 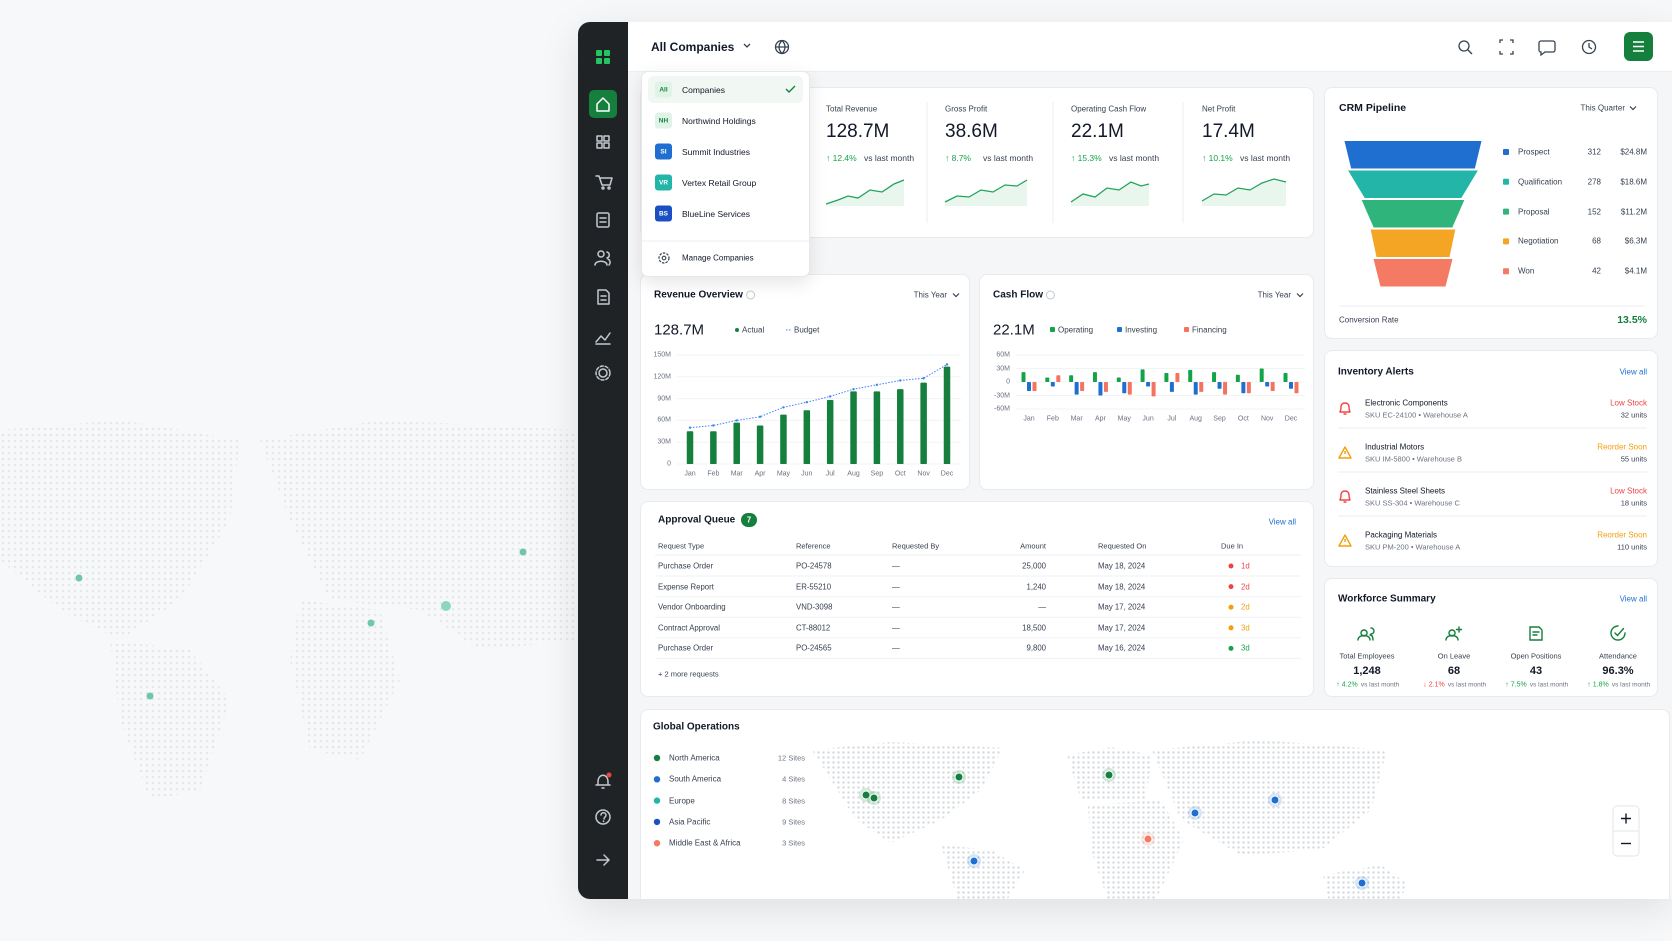 What do you see at coordinates (696, 727) in the screenshot?
I see `card-title: Global Operations` at bounding box center [696, 727].